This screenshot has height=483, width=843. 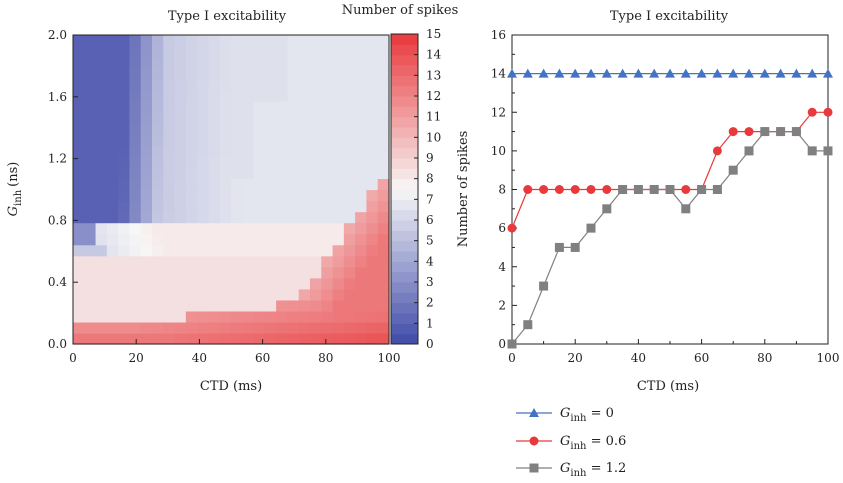 What do you see at coordinates (73, 358) in the screenshot?
I see `heatmap-x-tick-label: 0` at bounding box center [73, 358].